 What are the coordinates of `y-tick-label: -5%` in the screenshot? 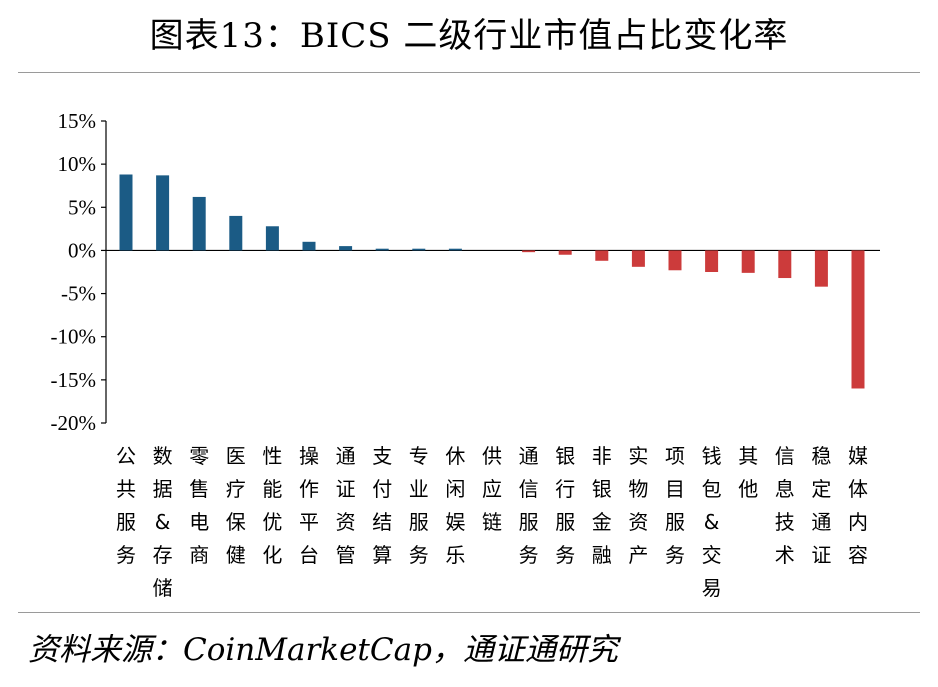 It's located at (78, 294).